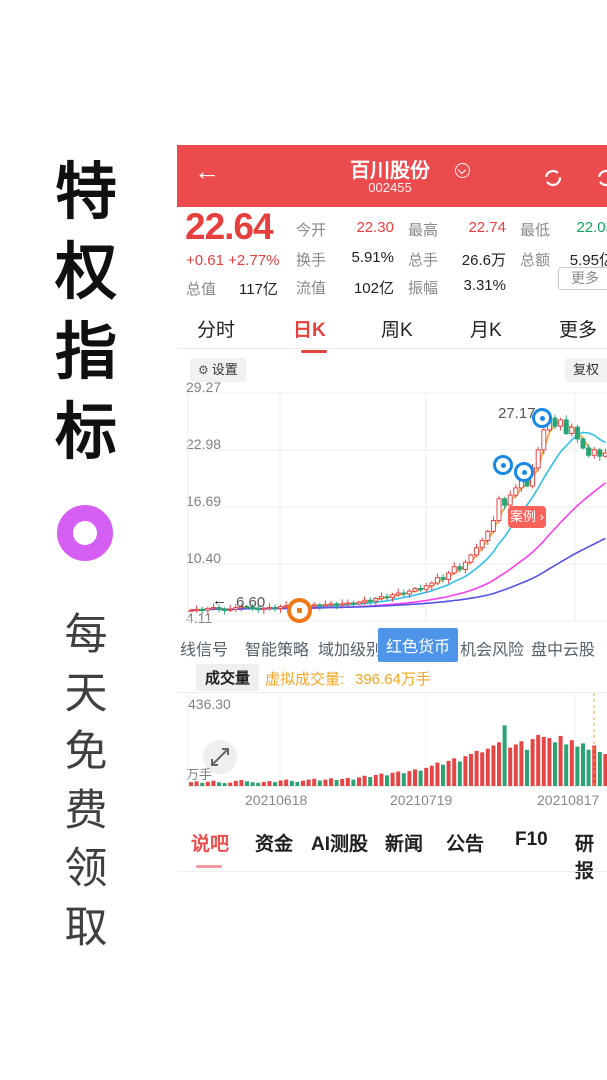 This screenshot has width=607, height=1080. What do you see at coordinates (553, 178) in the screenshot?
I see `refresh-icon` at bounding box center [553, 178].